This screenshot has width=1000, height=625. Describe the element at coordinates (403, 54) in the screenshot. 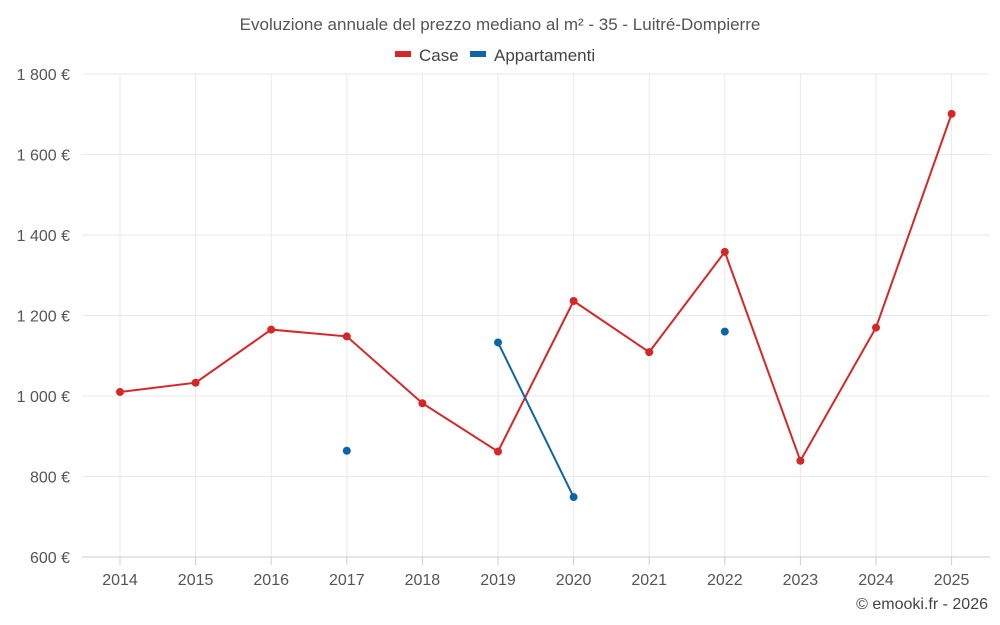

I see `legend-swatch-case` at that location.